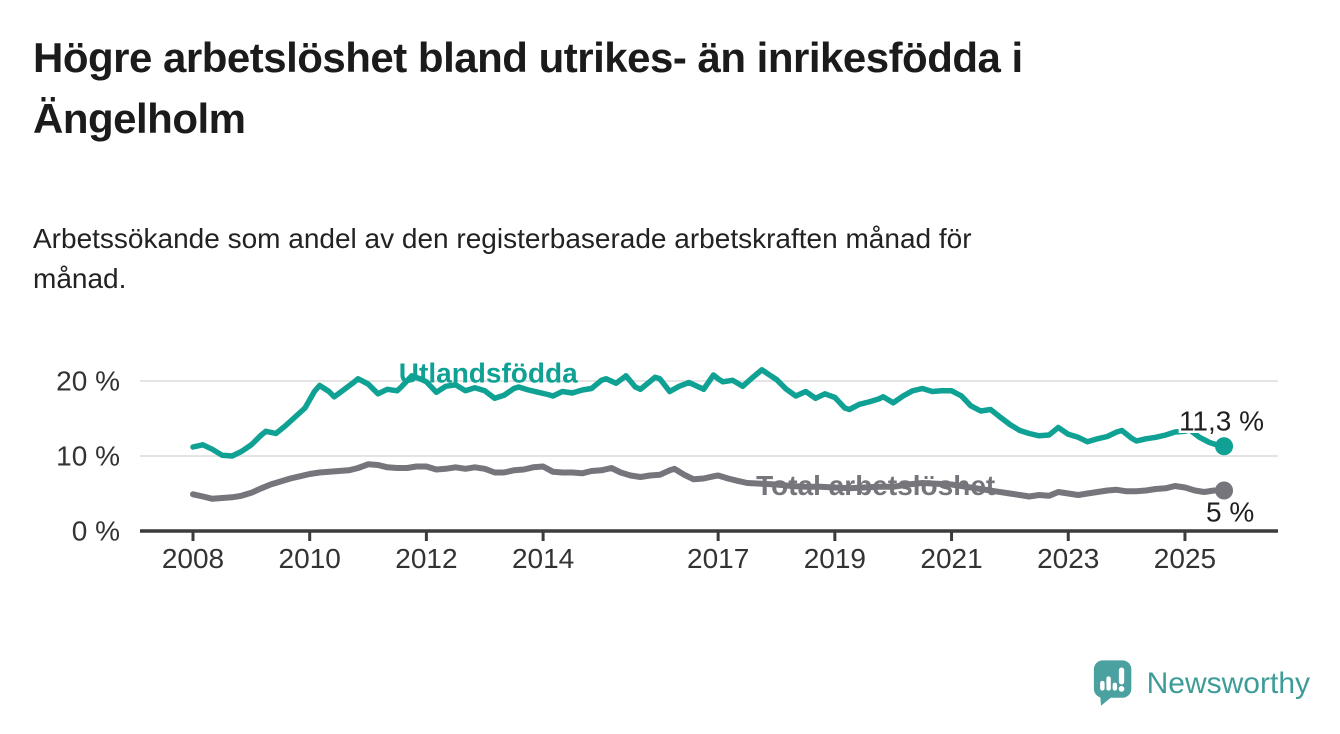 The image size is (1340, 734). What do you see at coordinates (88, 381) in the screenshot?
I see `y-tick-label-20: 20 %` at bounding box center [88, 381].